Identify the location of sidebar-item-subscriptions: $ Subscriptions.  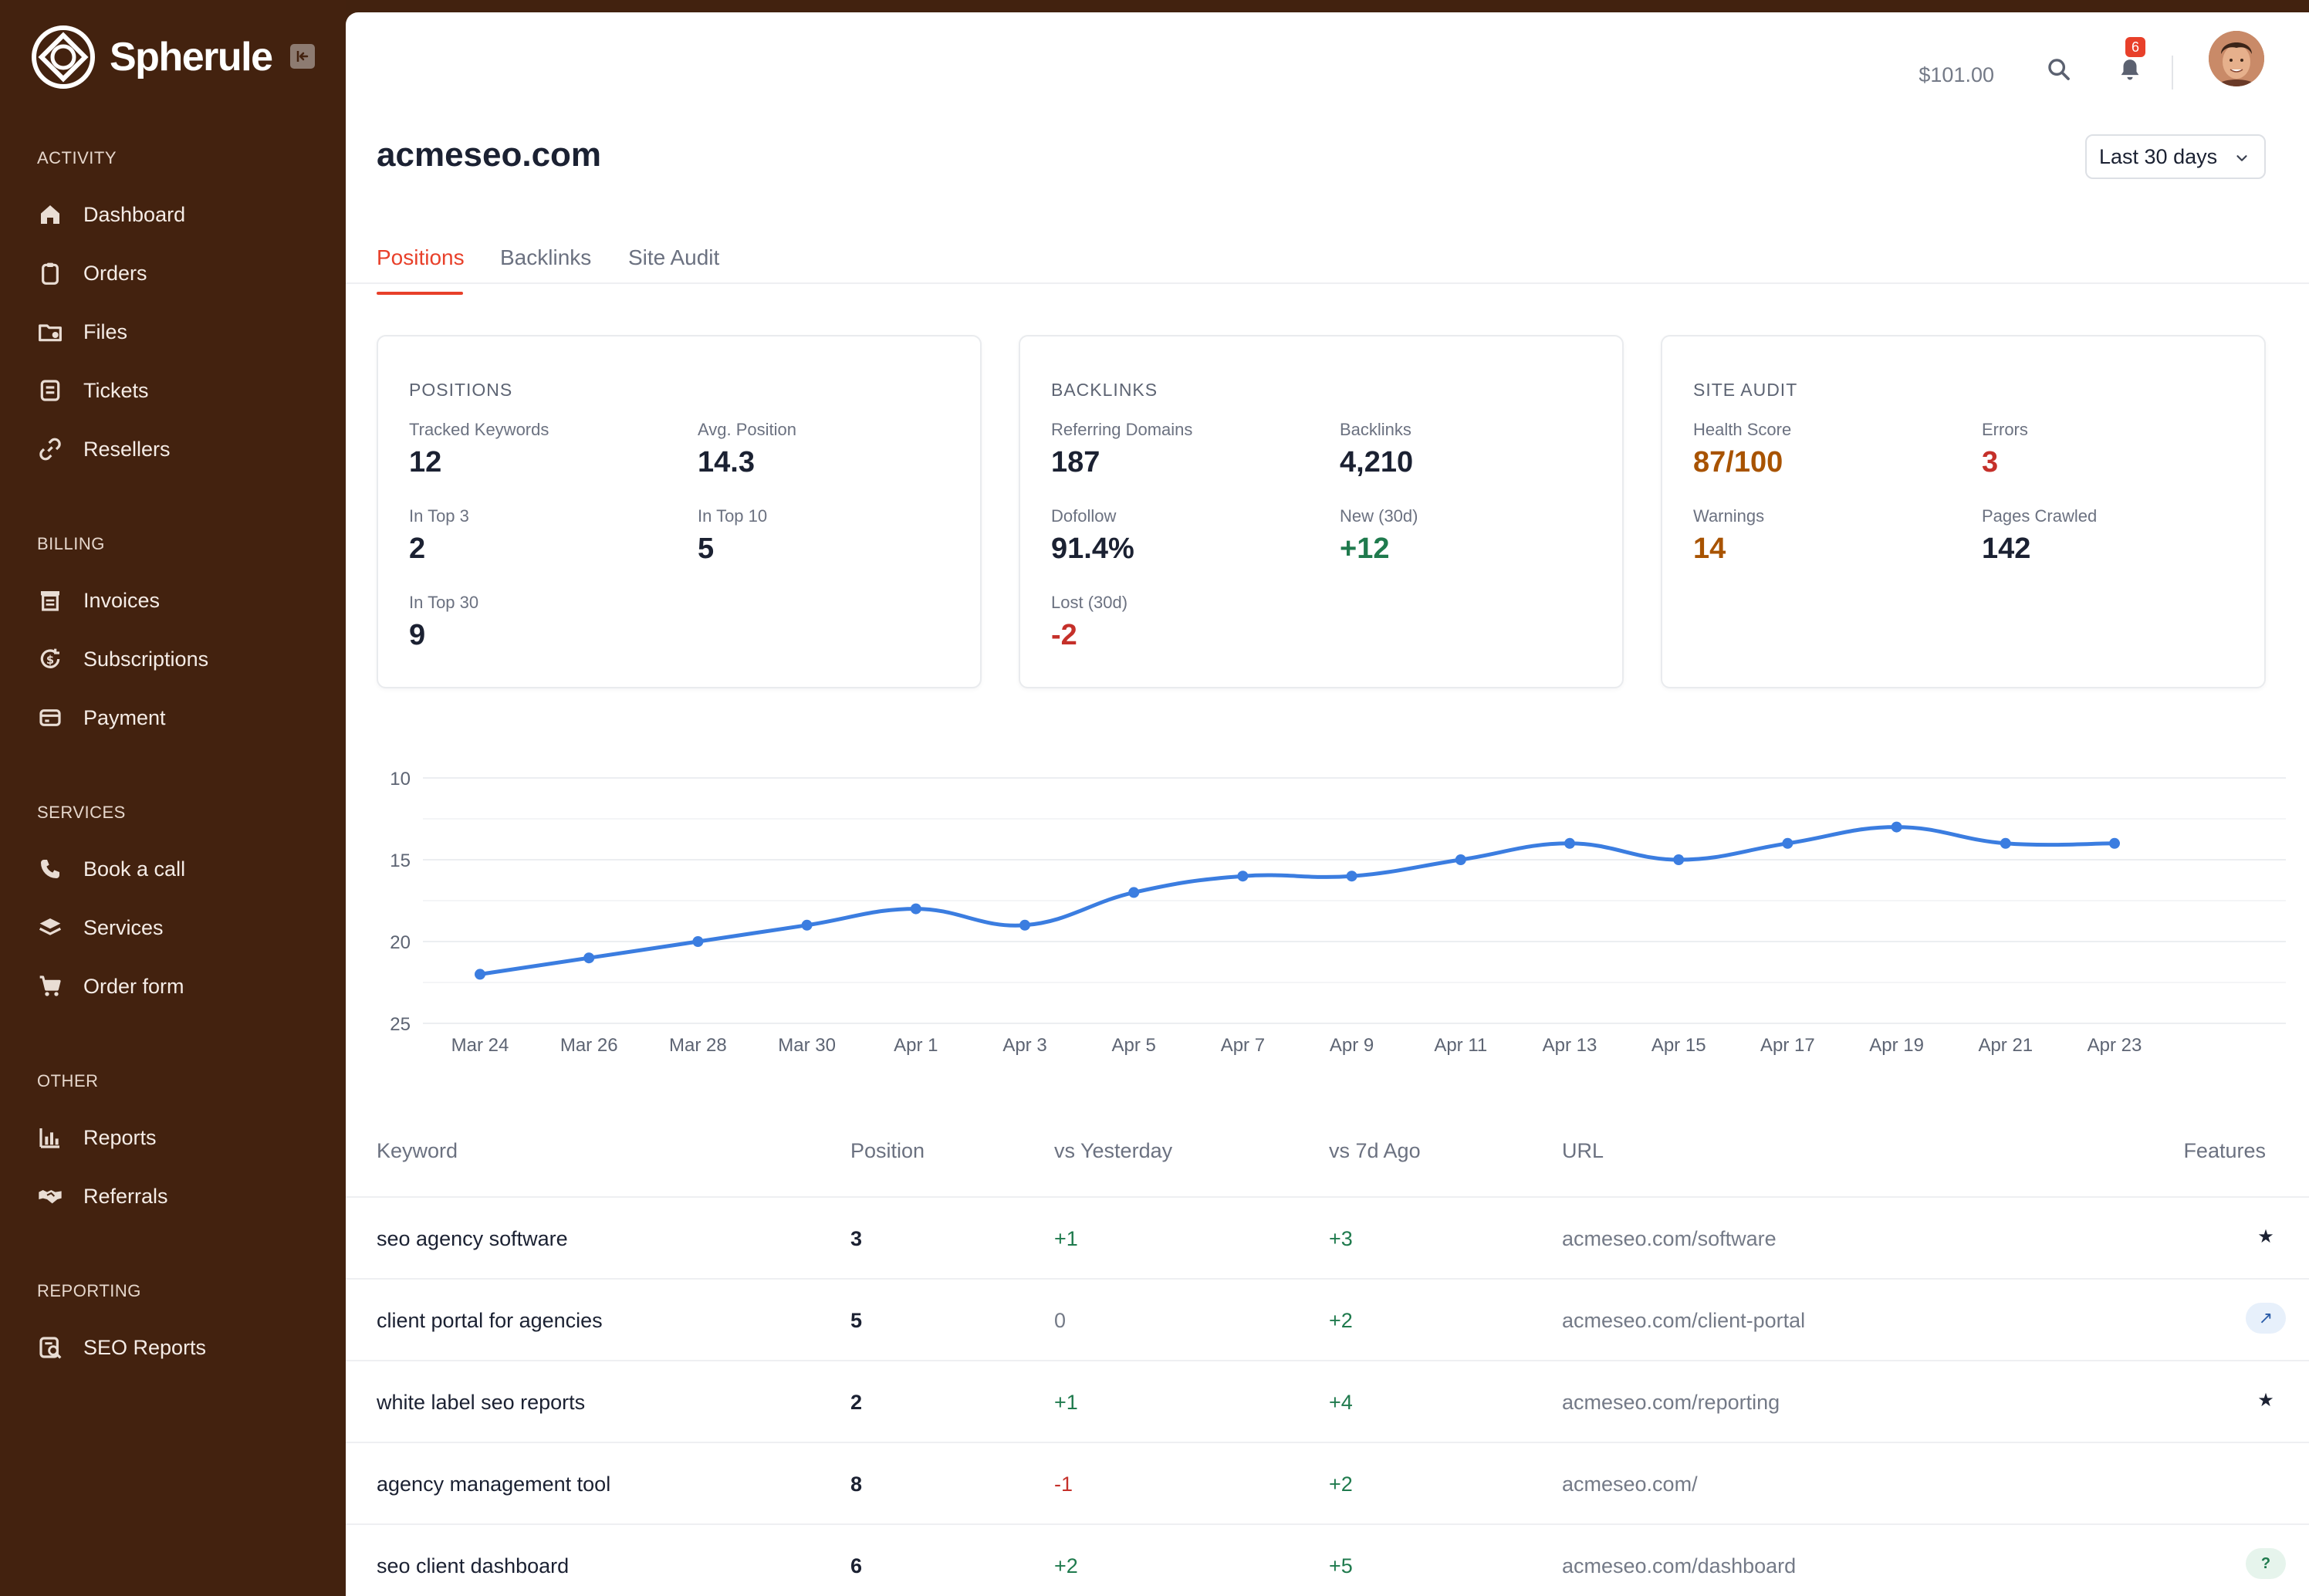
(123, 660).